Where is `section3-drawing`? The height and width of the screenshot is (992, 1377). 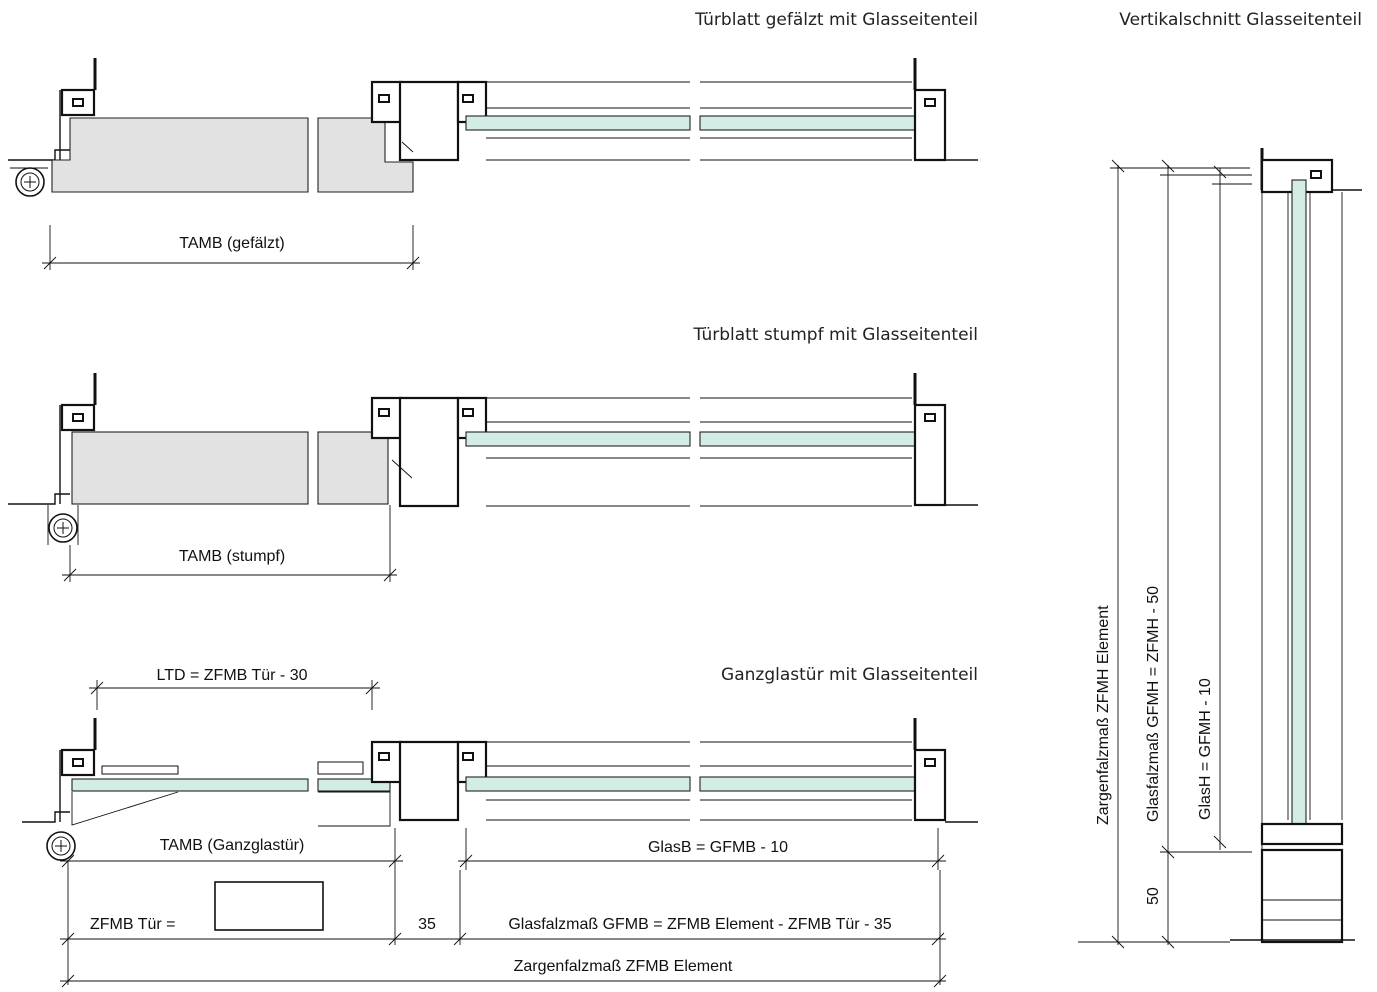
section3-drawing is located at coordinates (500, 789).